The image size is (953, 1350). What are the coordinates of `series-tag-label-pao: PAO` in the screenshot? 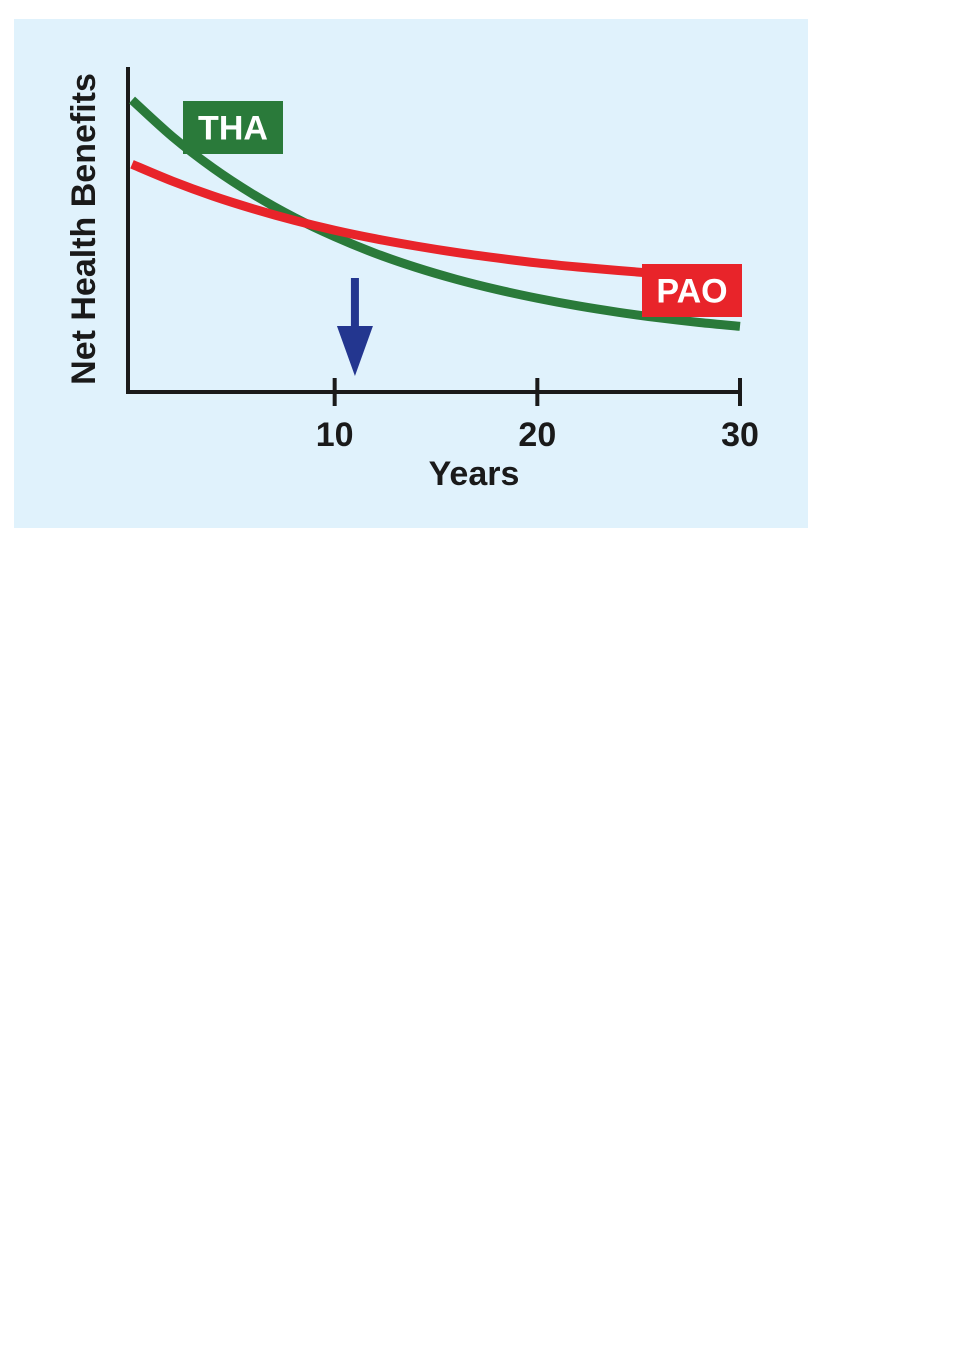 It's located at (691, 292).